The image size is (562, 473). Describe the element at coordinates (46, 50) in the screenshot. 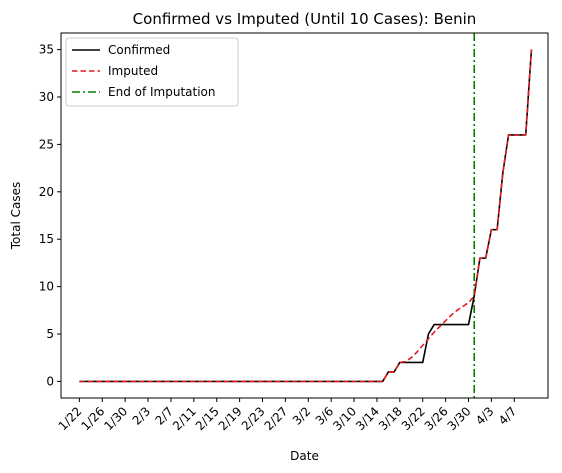

I see `y-tick-label: 35` at that location.